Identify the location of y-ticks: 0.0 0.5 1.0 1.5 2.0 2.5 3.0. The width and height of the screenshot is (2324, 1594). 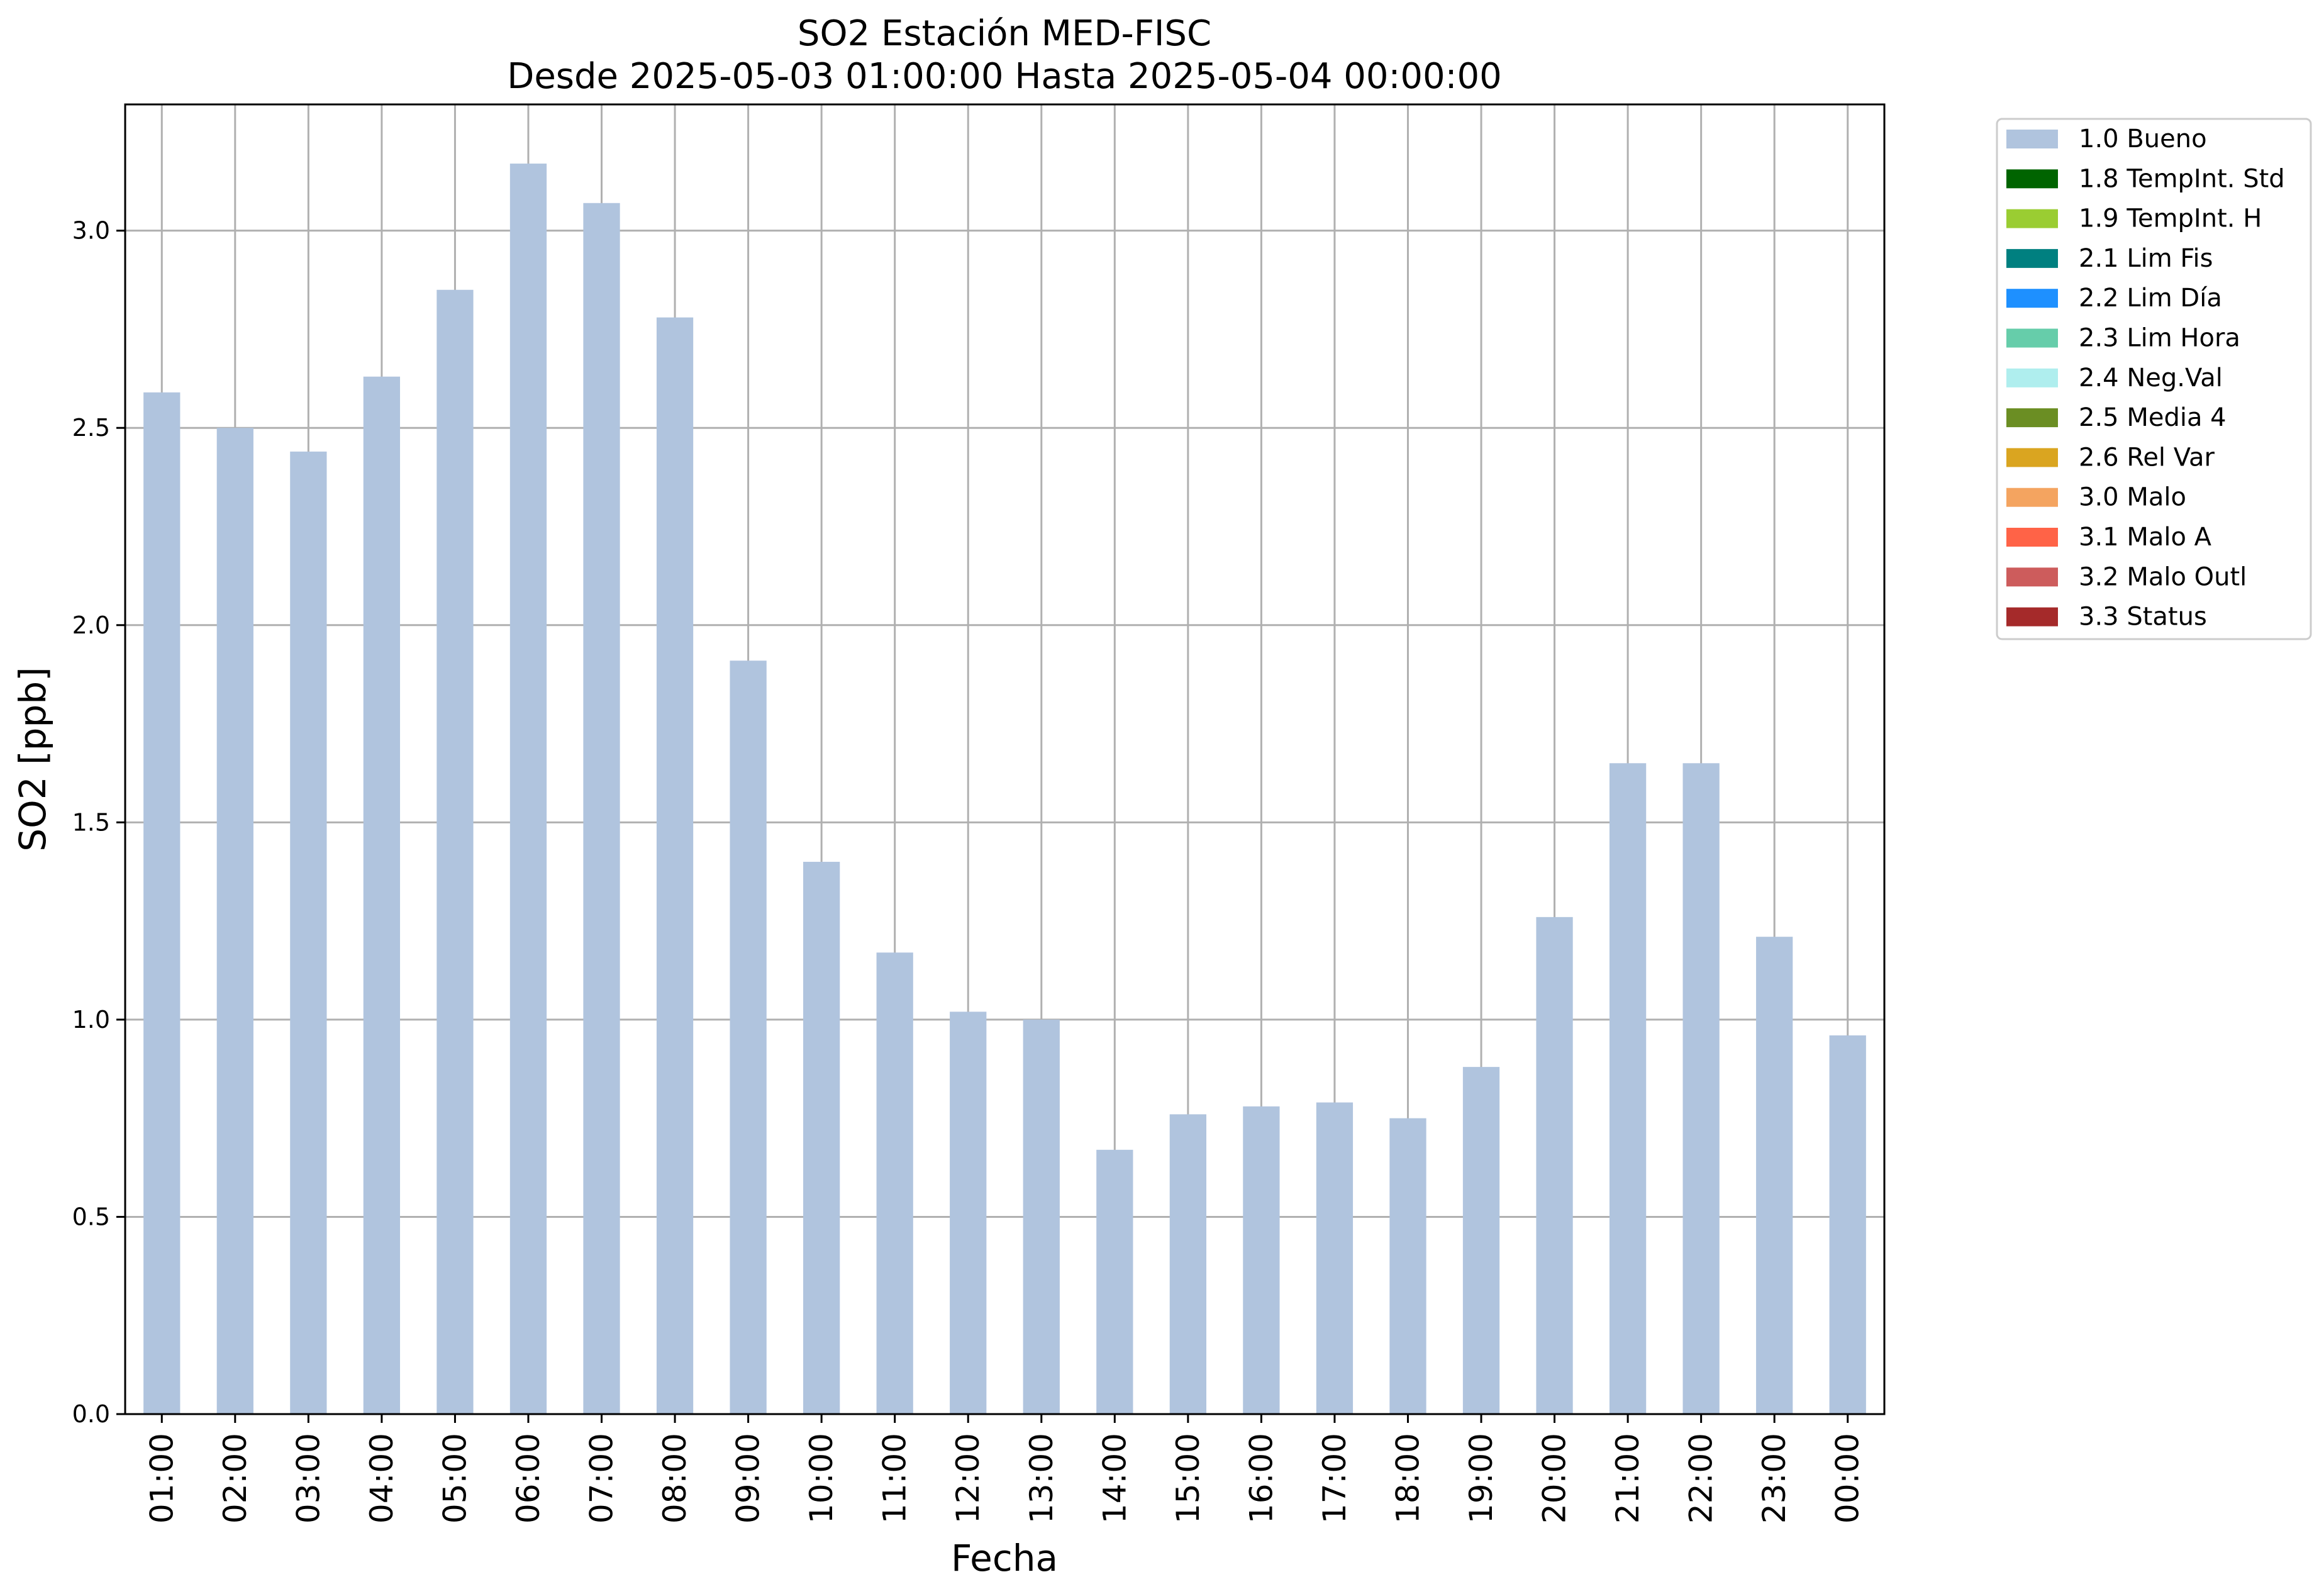
(98, 822).